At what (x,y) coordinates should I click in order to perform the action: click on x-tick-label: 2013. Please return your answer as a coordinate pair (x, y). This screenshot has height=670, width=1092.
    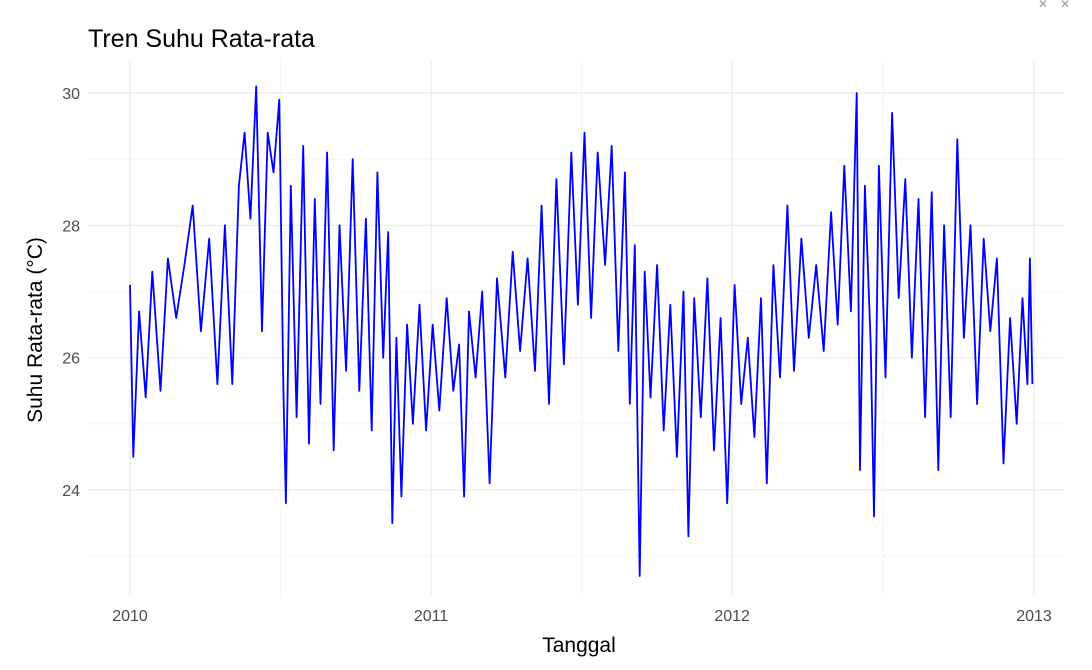
    Looking at the image, I should click on (1034, 616).